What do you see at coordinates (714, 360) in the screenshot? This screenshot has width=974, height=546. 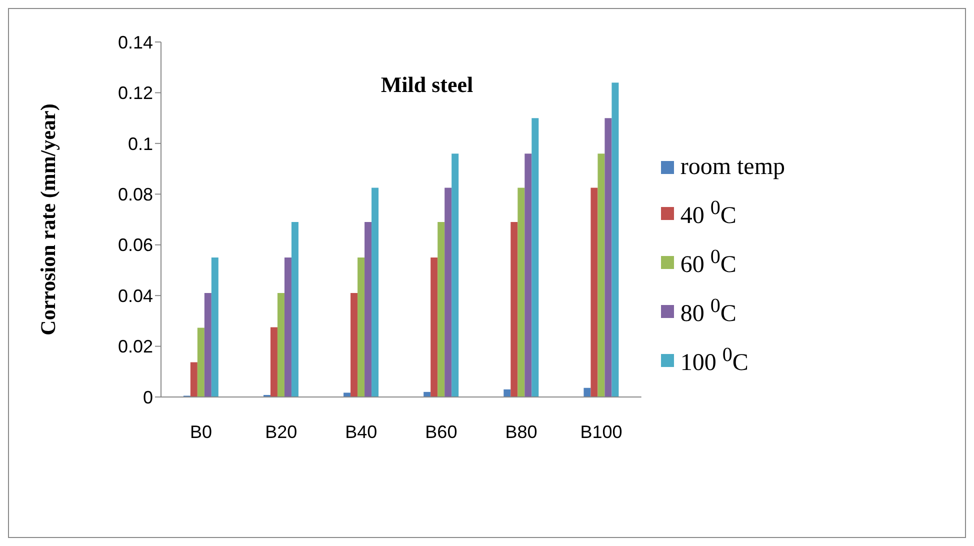 I see `legend-label: 100 $^{0}$C` at bounding box center [714, 360].